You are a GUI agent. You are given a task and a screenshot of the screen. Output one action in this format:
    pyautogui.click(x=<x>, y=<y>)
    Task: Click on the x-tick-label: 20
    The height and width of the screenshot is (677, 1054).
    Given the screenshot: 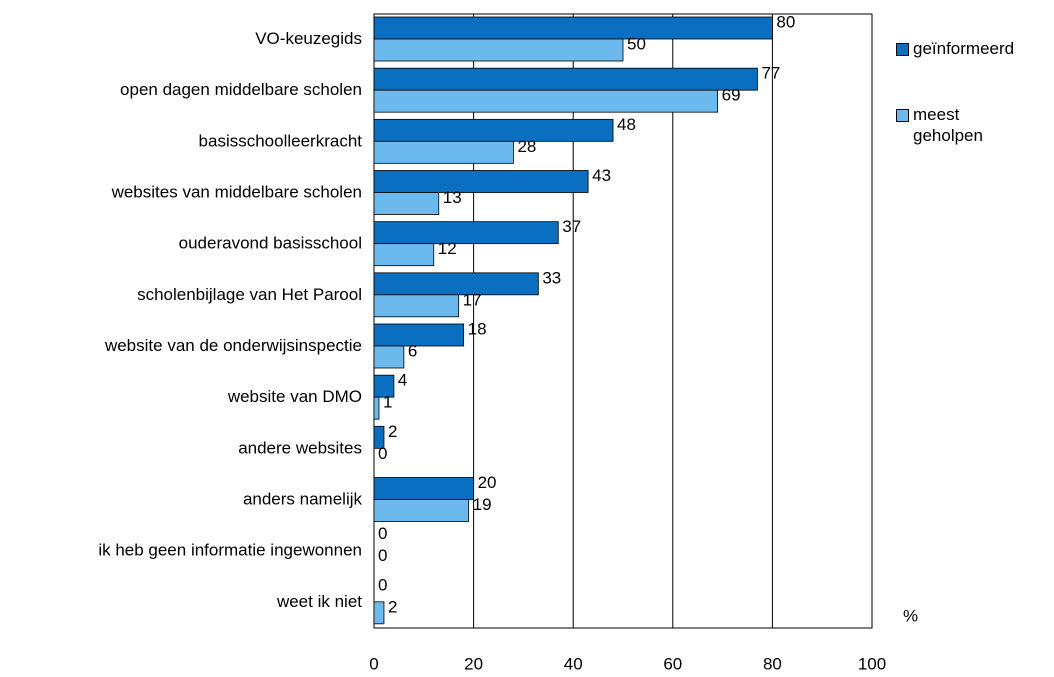 What is the action you would take?
    pyautogui.click(x=473, y=663)
    